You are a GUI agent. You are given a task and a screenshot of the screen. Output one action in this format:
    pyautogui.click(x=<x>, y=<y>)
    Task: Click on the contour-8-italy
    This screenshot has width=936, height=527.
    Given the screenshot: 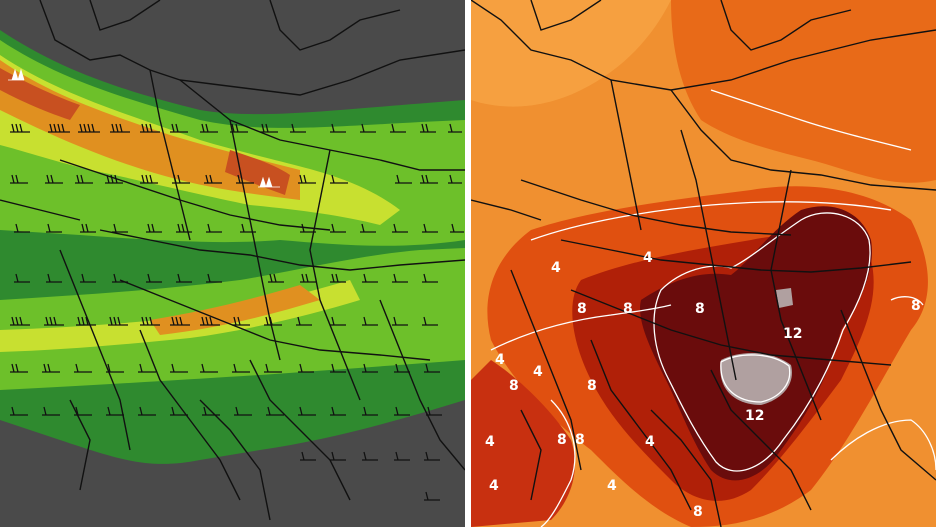 What is the action you would take?
    pyautogui.click(x=558, y=463)
    